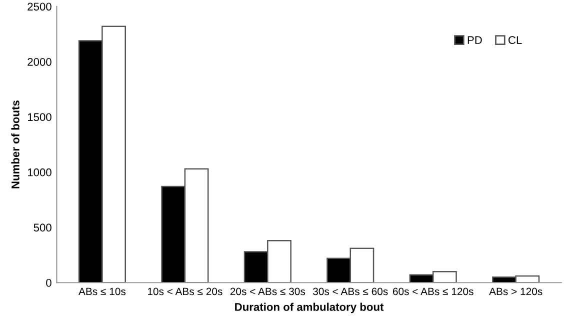 The height and width of the screenshot is (323, 567). Describe the element at coordinates (43, 228) in the screenshot. I see `y-tick-label: 500` at that location.